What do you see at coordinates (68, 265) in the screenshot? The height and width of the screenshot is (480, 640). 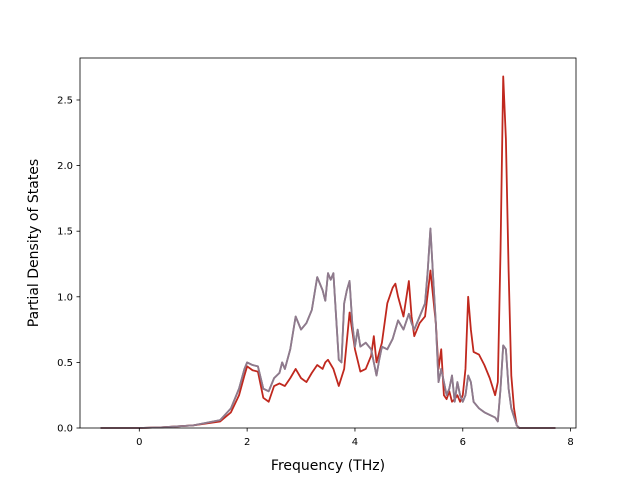 I see `y-axis-ticks: 0.0 0.5 1.0 1.5 2.0 2.5` at bounding box center [68, 265].